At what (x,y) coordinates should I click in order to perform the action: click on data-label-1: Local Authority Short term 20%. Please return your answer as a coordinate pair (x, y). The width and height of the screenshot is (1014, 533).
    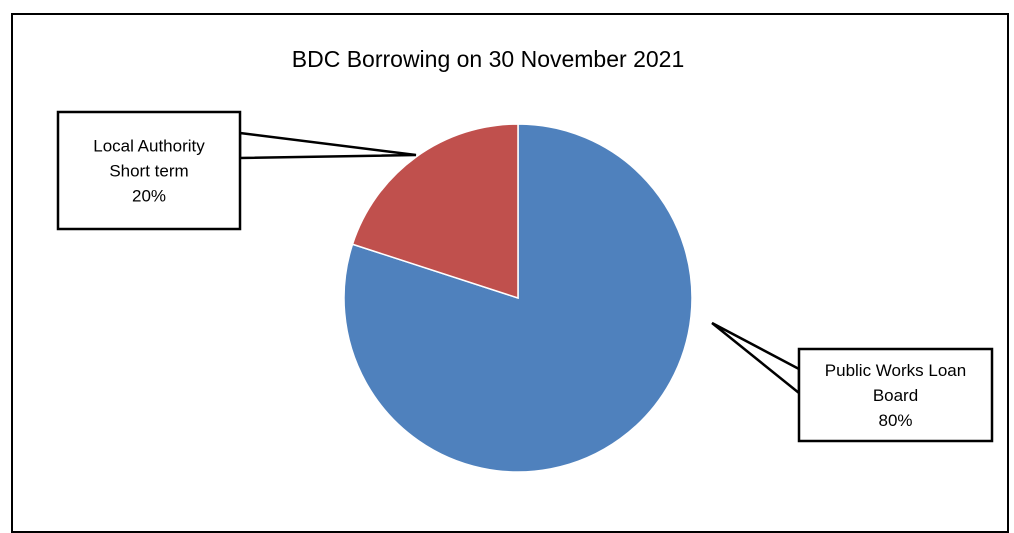
    Looking at the image, I should click on (236, 170).